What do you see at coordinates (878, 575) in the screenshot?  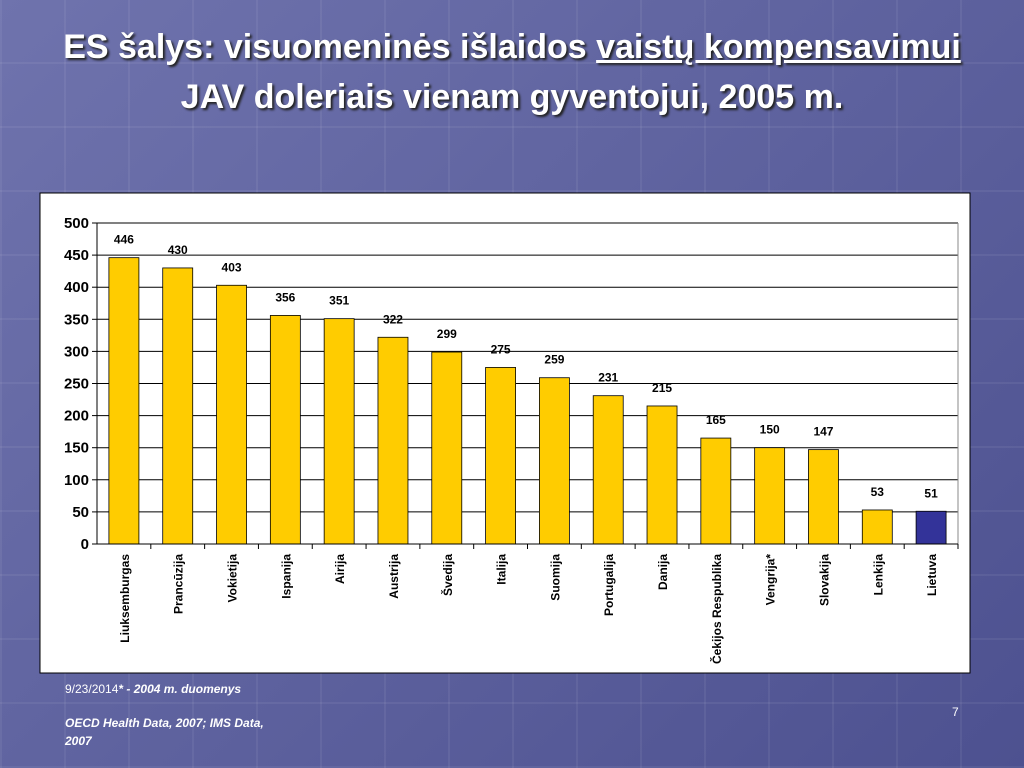 I see `x-tick-label: Lenkija` at bounding box center [878, 575].